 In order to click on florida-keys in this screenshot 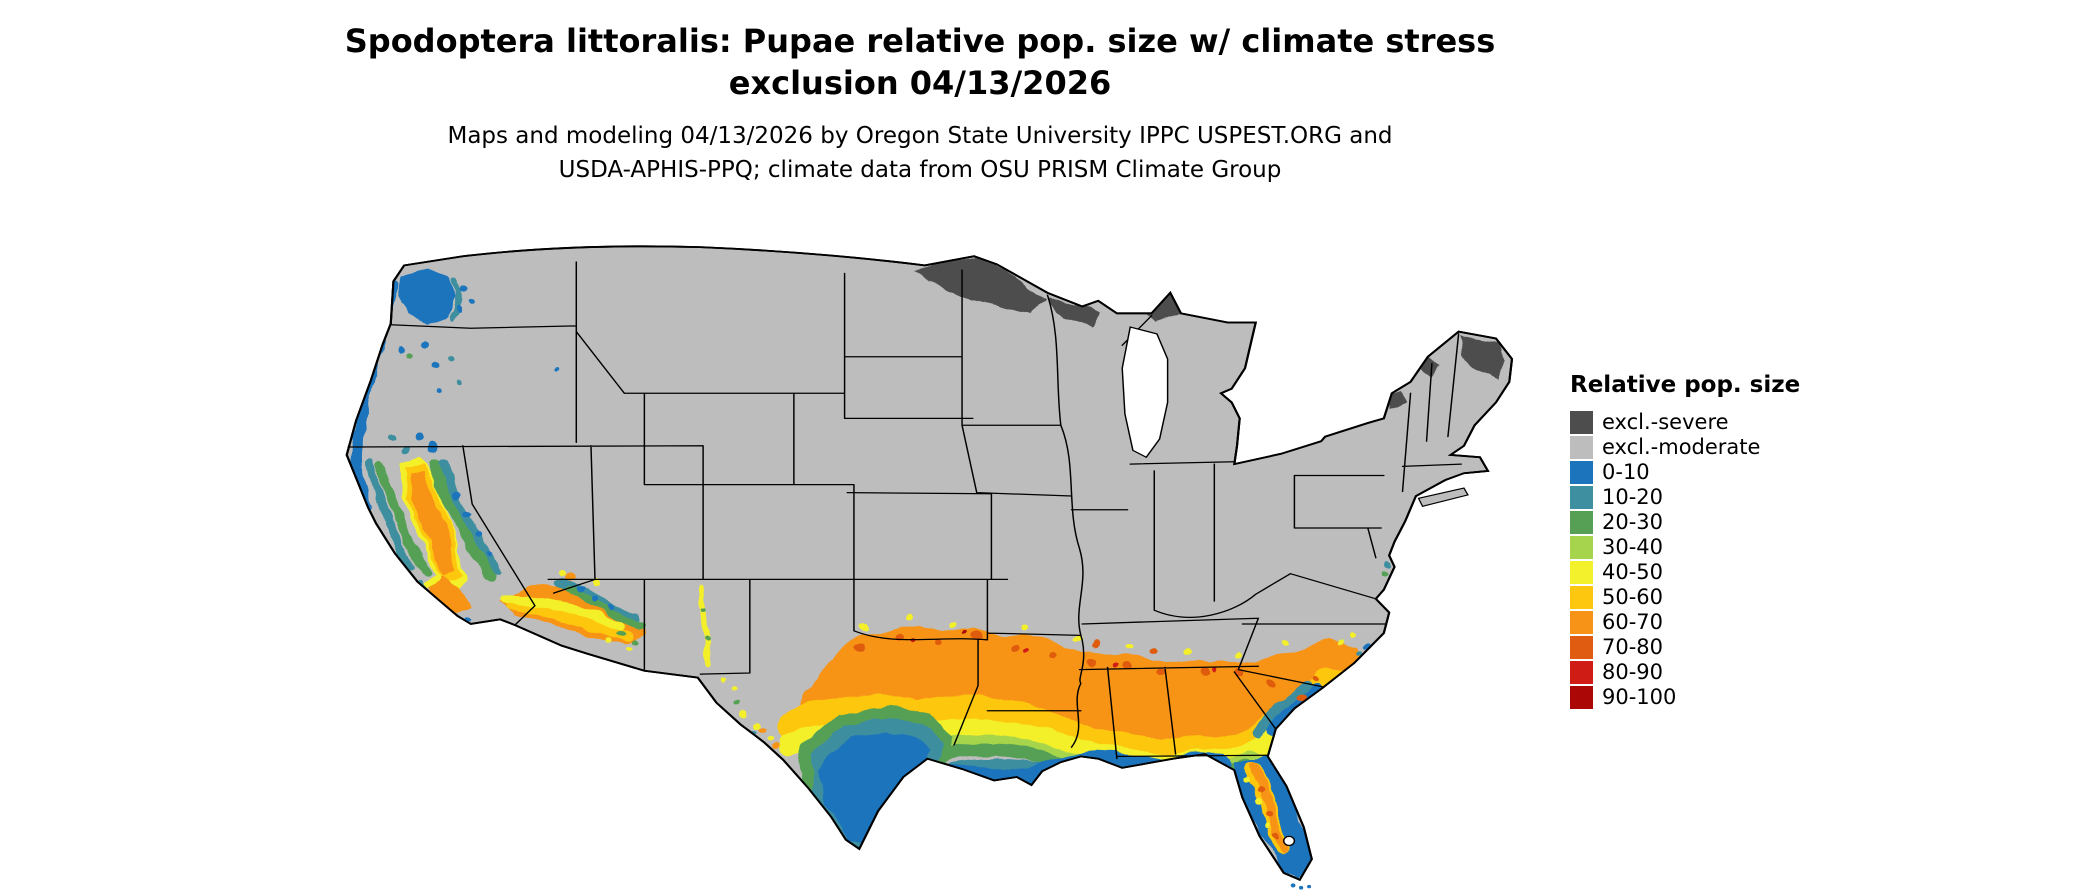, I will do `click(1301, 886)`.